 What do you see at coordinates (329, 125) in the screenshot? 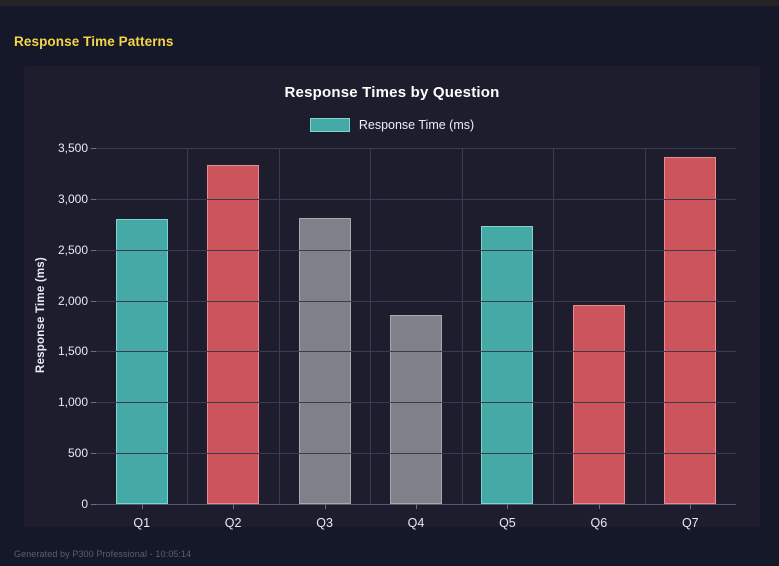
I see `legend-swatch-response-time` at bounding box center [329, 125].